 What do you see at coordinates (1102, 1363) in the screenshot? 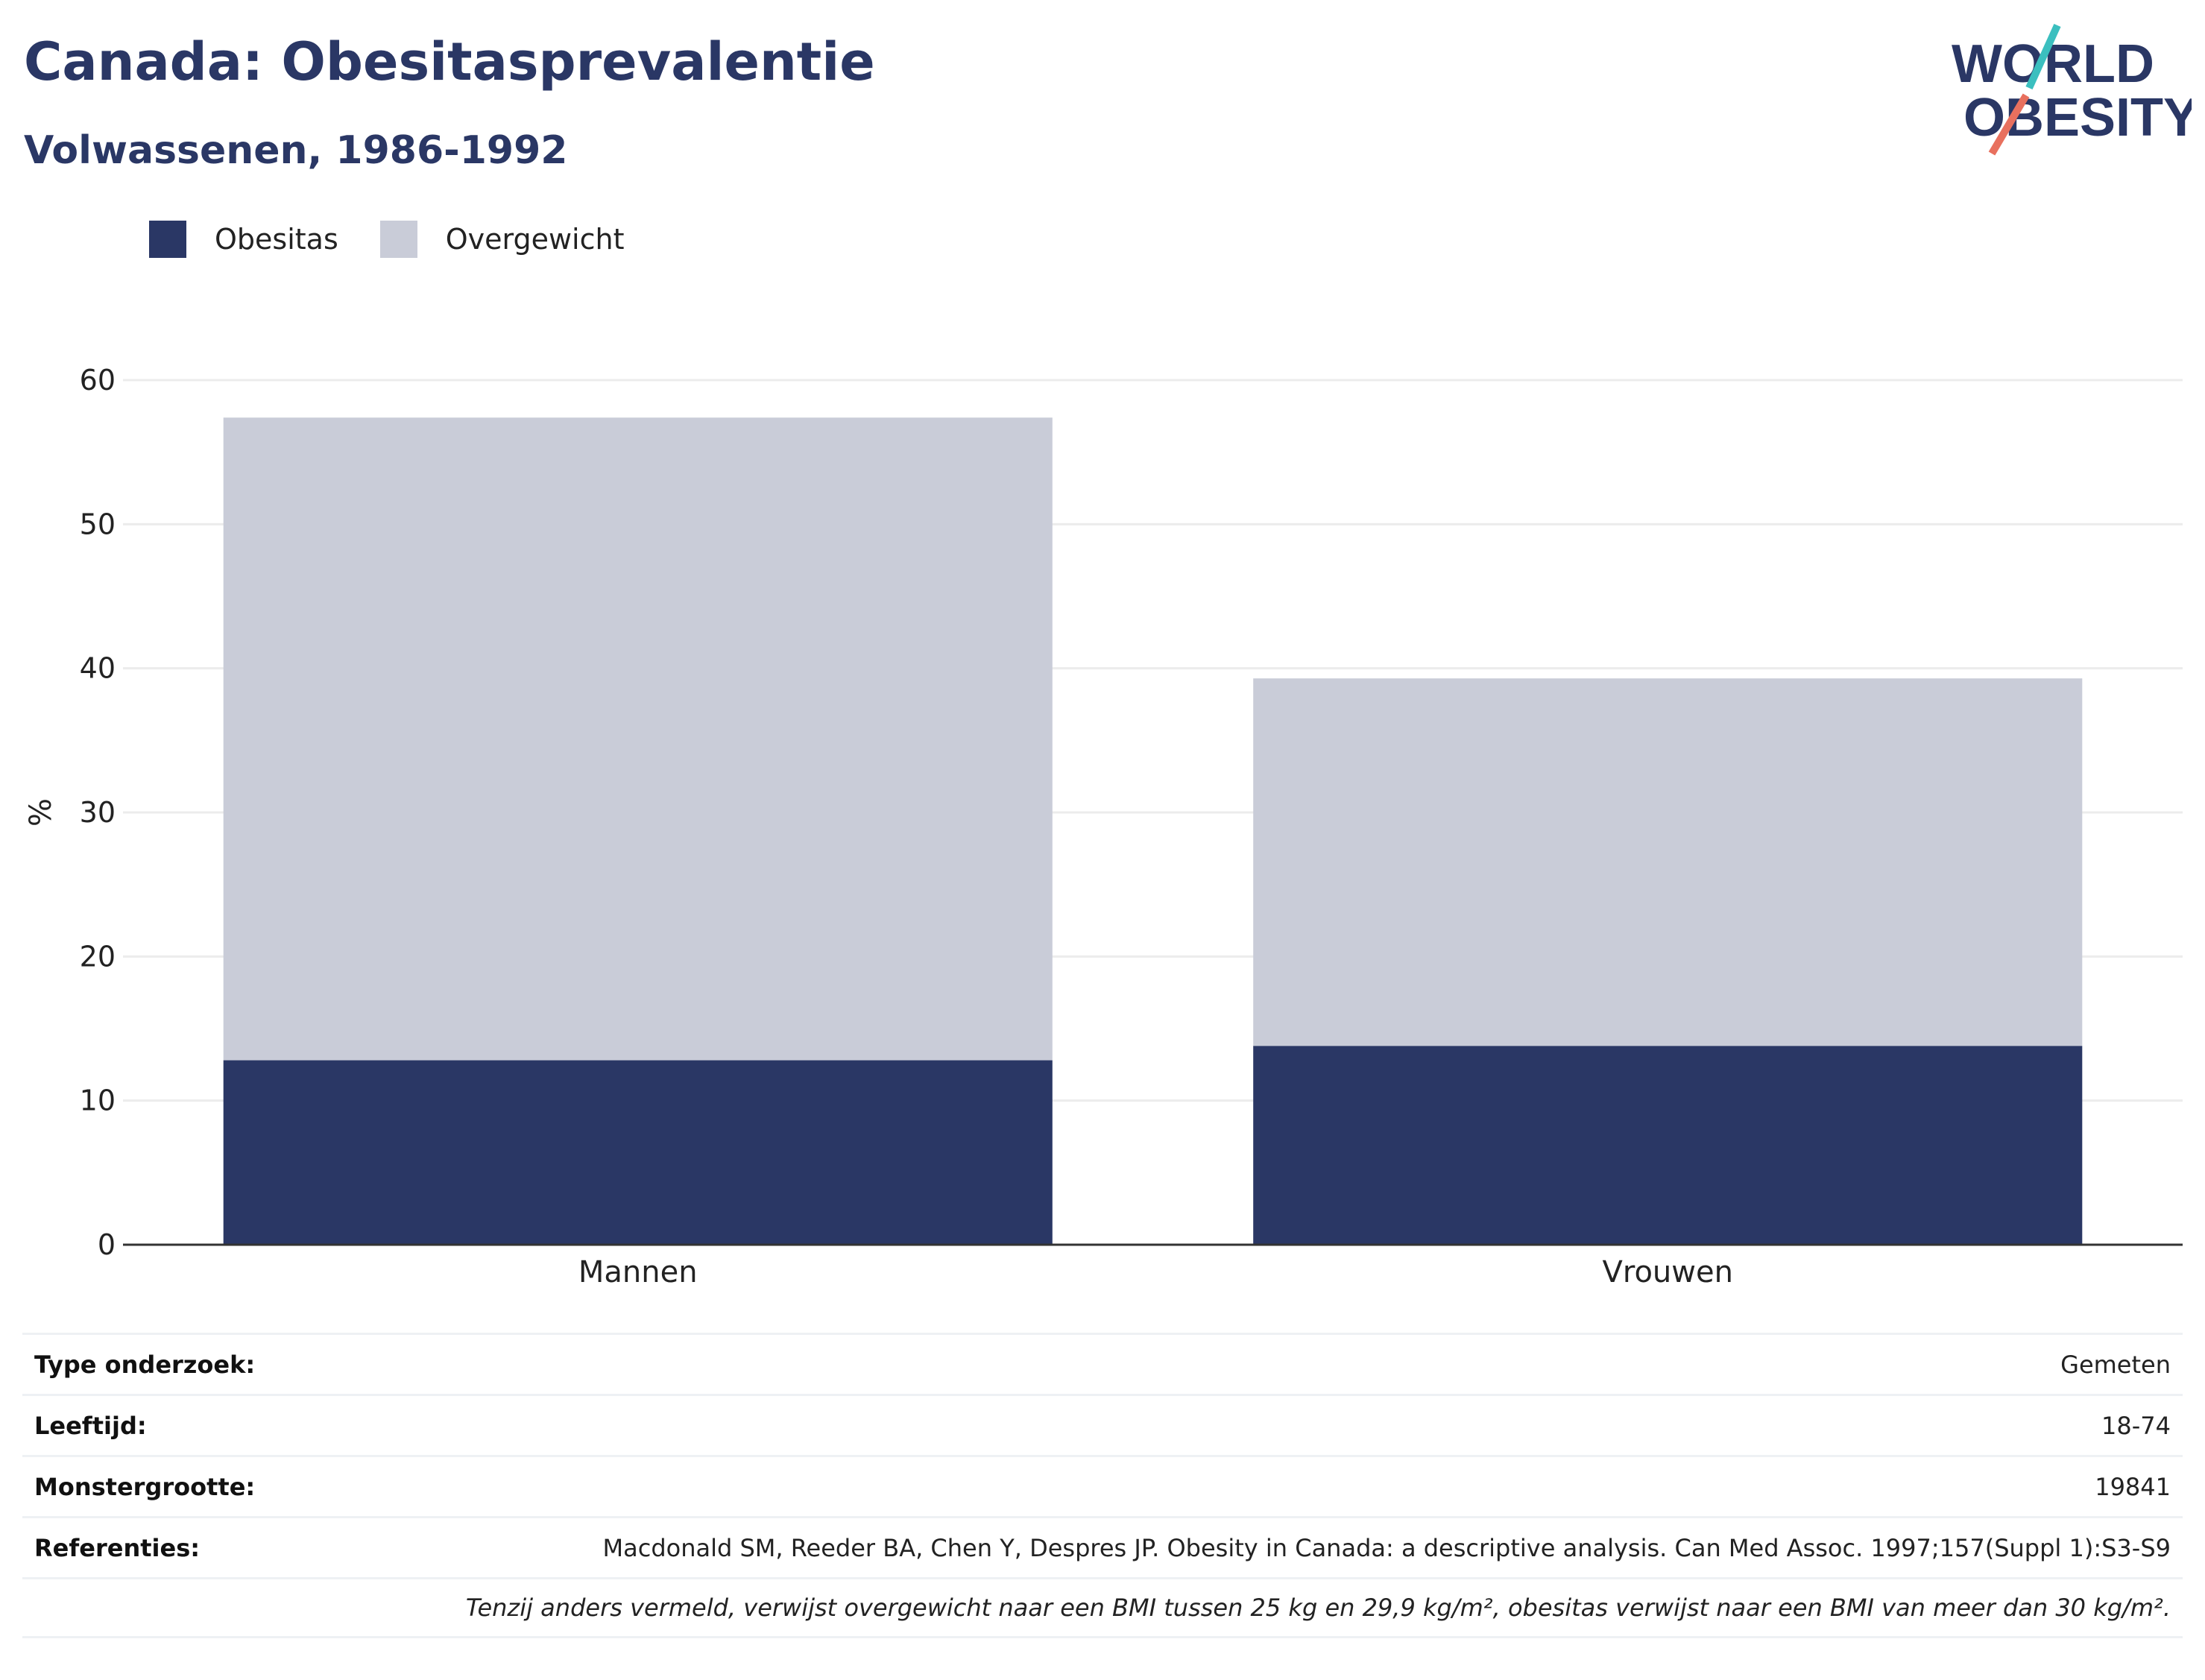
I see `info-row-type: Type onderzoek: Gemeten` at bounding box center [1102, 1363].